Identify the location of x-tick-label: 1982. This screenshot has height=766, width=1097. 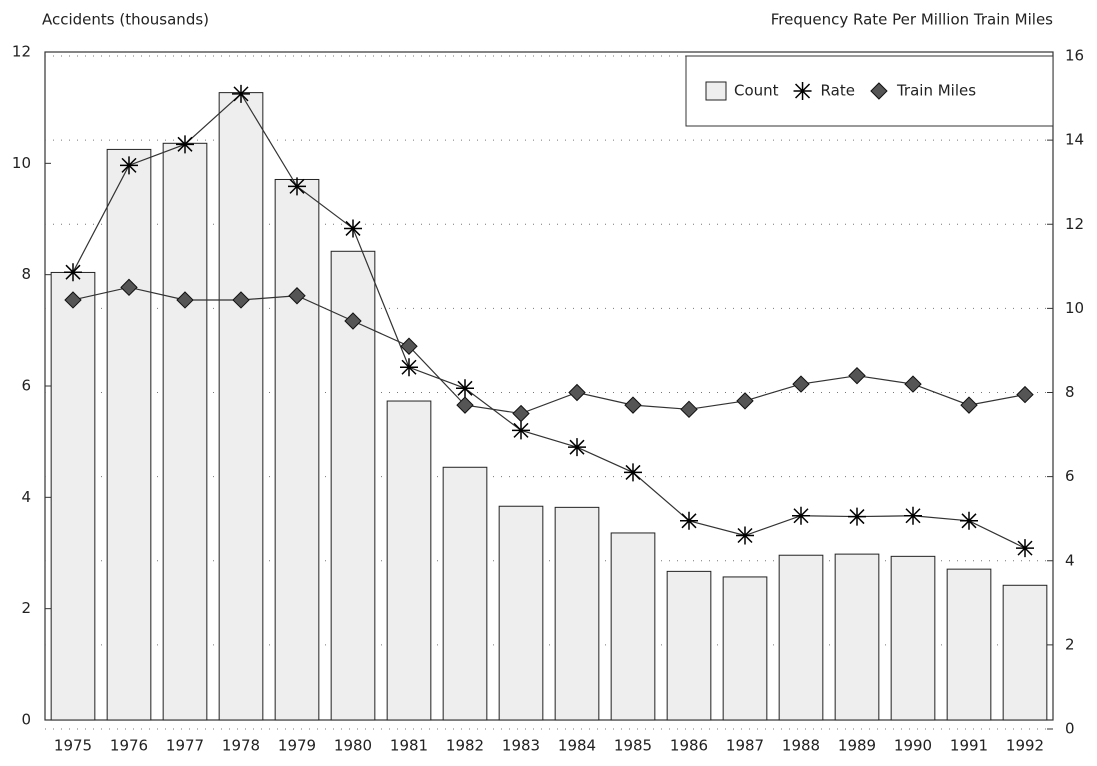
(465, 746).